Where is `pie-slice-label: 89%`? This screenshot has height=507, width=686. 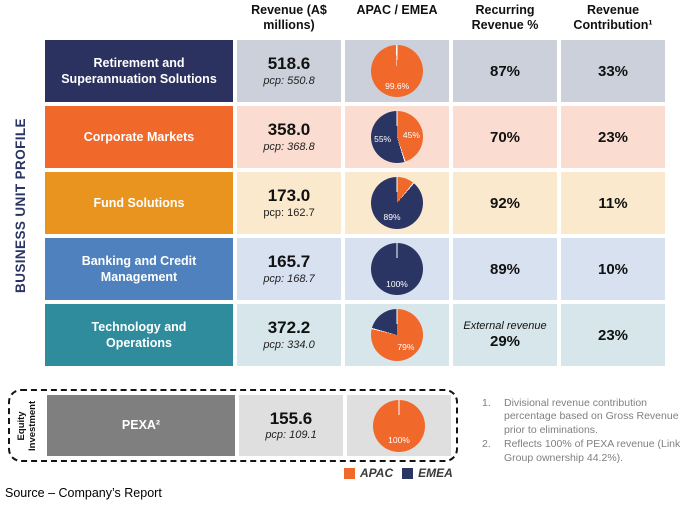 pie-slice-label: 89% is located at coordinates (392, 216).